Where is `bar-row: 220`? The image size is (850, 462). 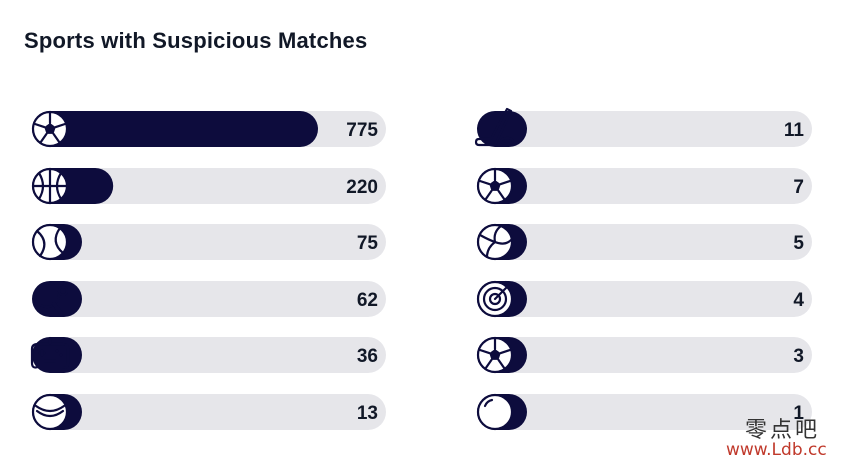
bar-row: 220 is located at coordinates (208, 186).